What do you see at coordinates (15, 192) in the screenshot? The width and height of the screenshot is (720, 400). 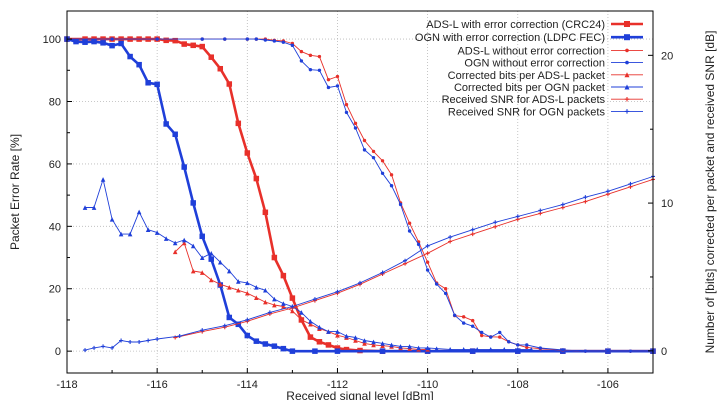 I see `y-axis-label: Packet Error Rate [%]` at bounding box center [15, 192].